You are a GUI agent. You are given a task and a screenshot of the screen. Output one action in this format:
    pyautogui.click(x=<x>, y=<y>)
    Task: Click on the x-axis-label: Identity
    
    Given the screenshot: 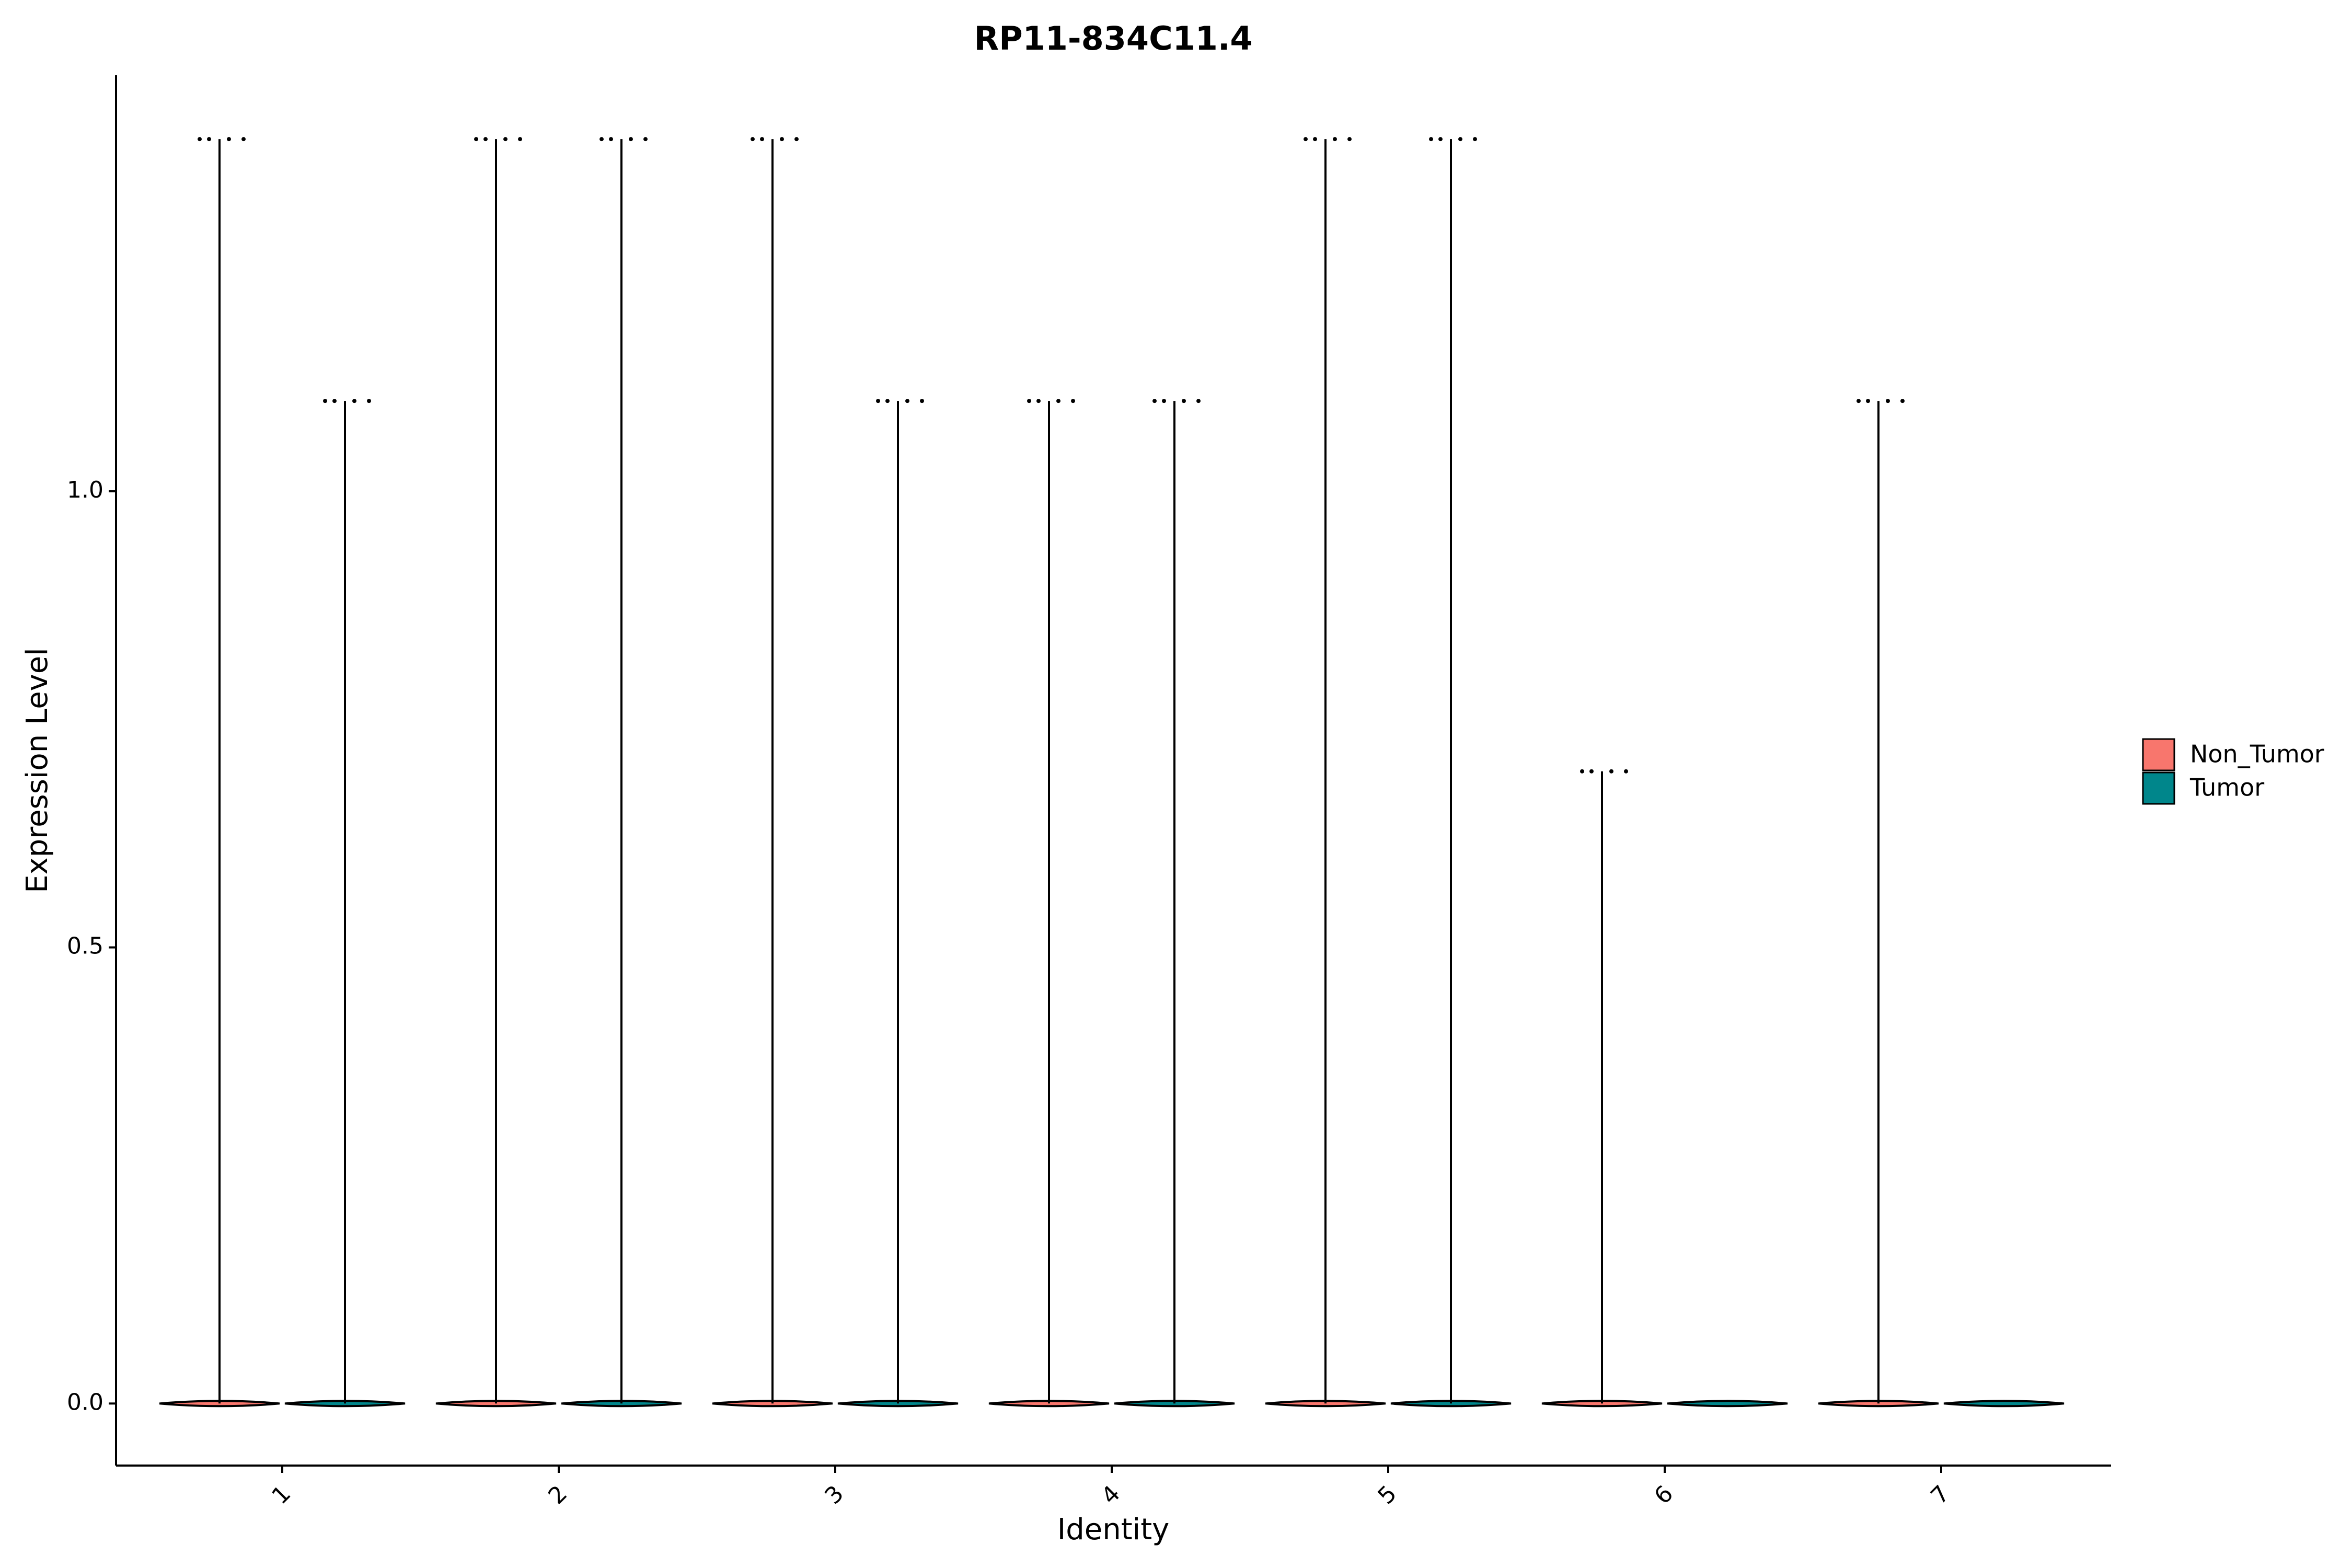 What is the action you would take?
    pyautogui.click(x=1113, y=1530)
    